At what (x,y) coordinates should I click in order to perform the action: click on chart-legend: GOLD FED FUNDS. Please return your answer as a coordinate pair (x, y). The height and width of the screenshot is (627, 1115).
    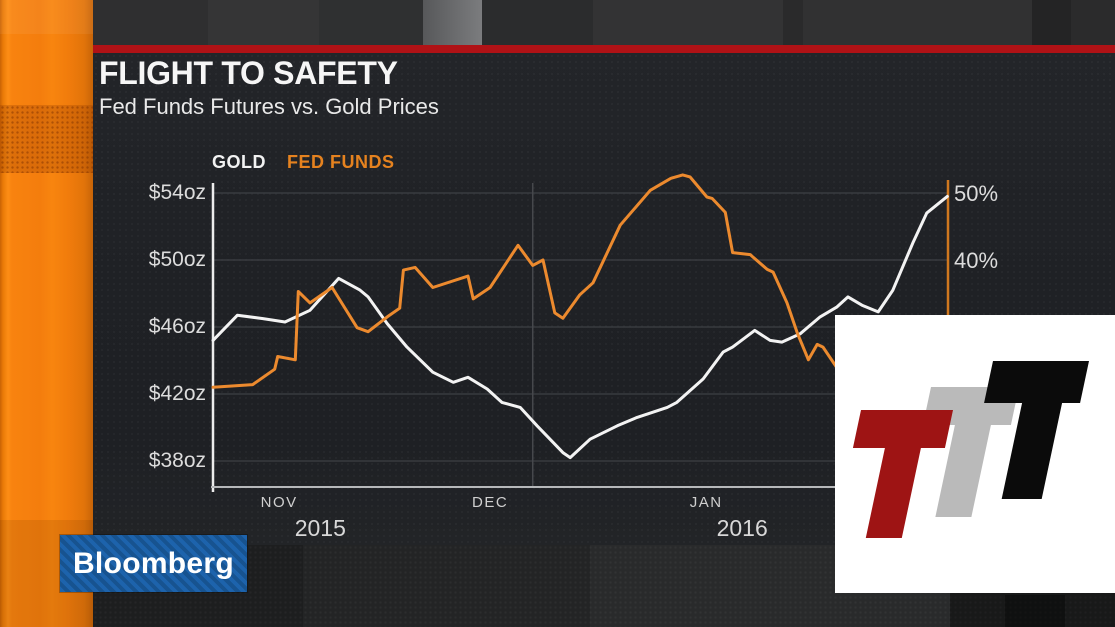
    Looking at the image, I should click on (303, 162).